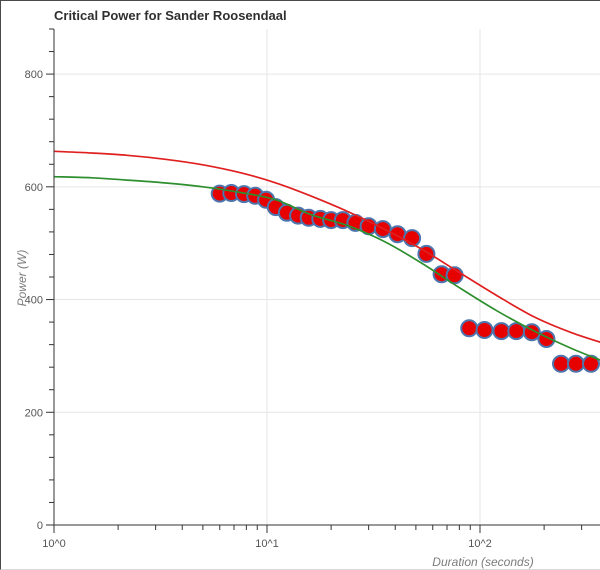  I want to click on y-tick-label: 800, so click(34, 75).